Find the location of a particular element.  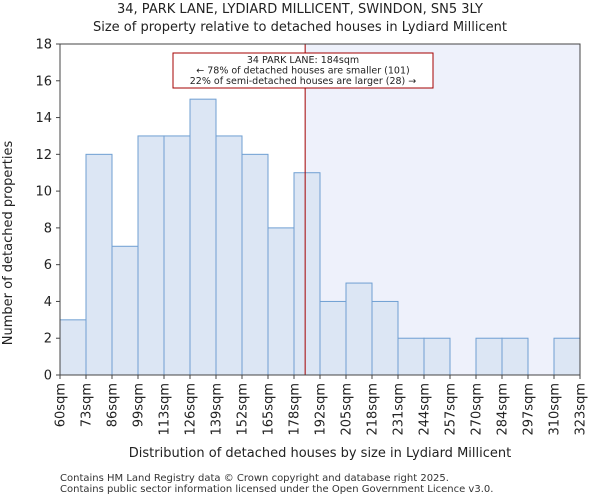

y-tick-label: 14 is located at coordinates (43, 118).